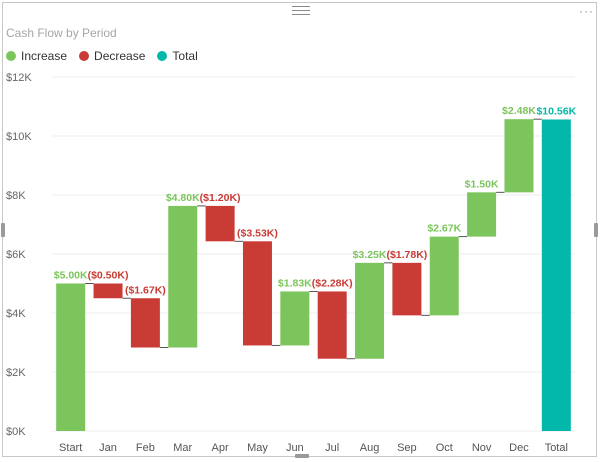 The width and height of the screenshot is (600, 462). I want to click on bar-feb, so click(145, 323).